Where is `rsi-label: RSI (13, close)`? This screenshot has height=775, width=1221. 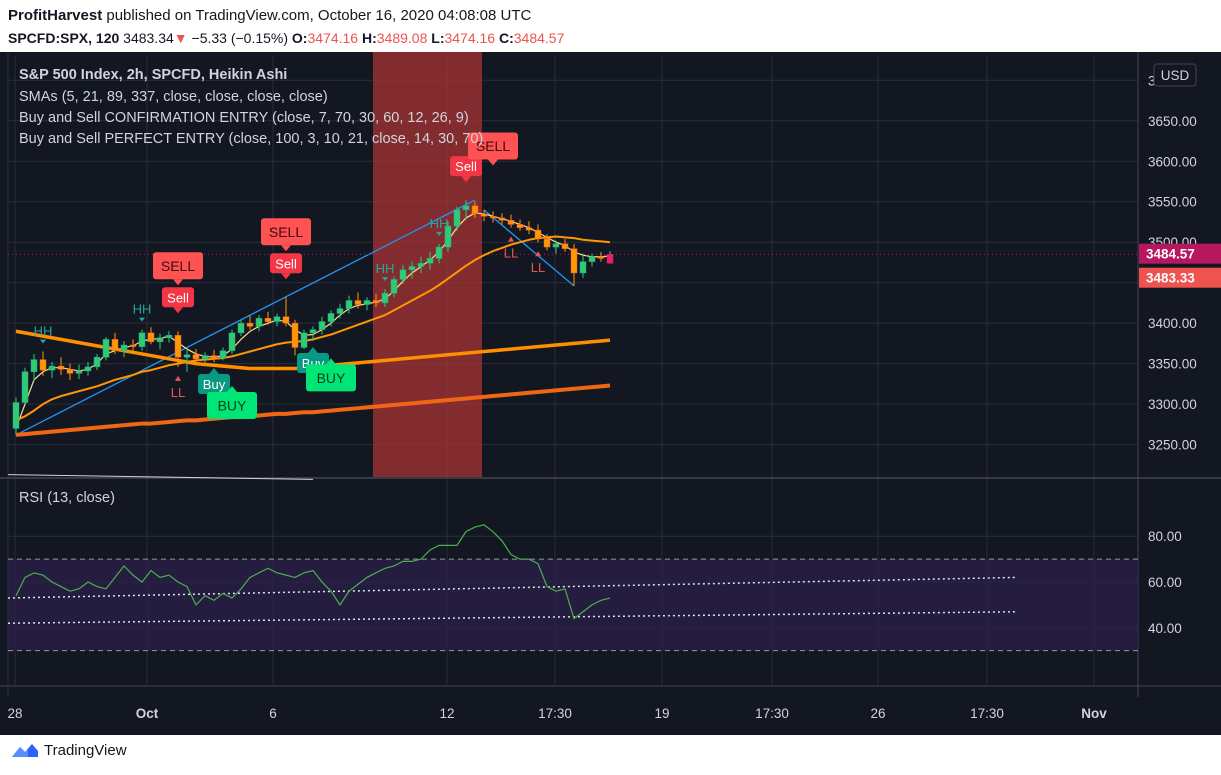
rsi-label: RSI (13, close) is located at coordinates (67, 498).